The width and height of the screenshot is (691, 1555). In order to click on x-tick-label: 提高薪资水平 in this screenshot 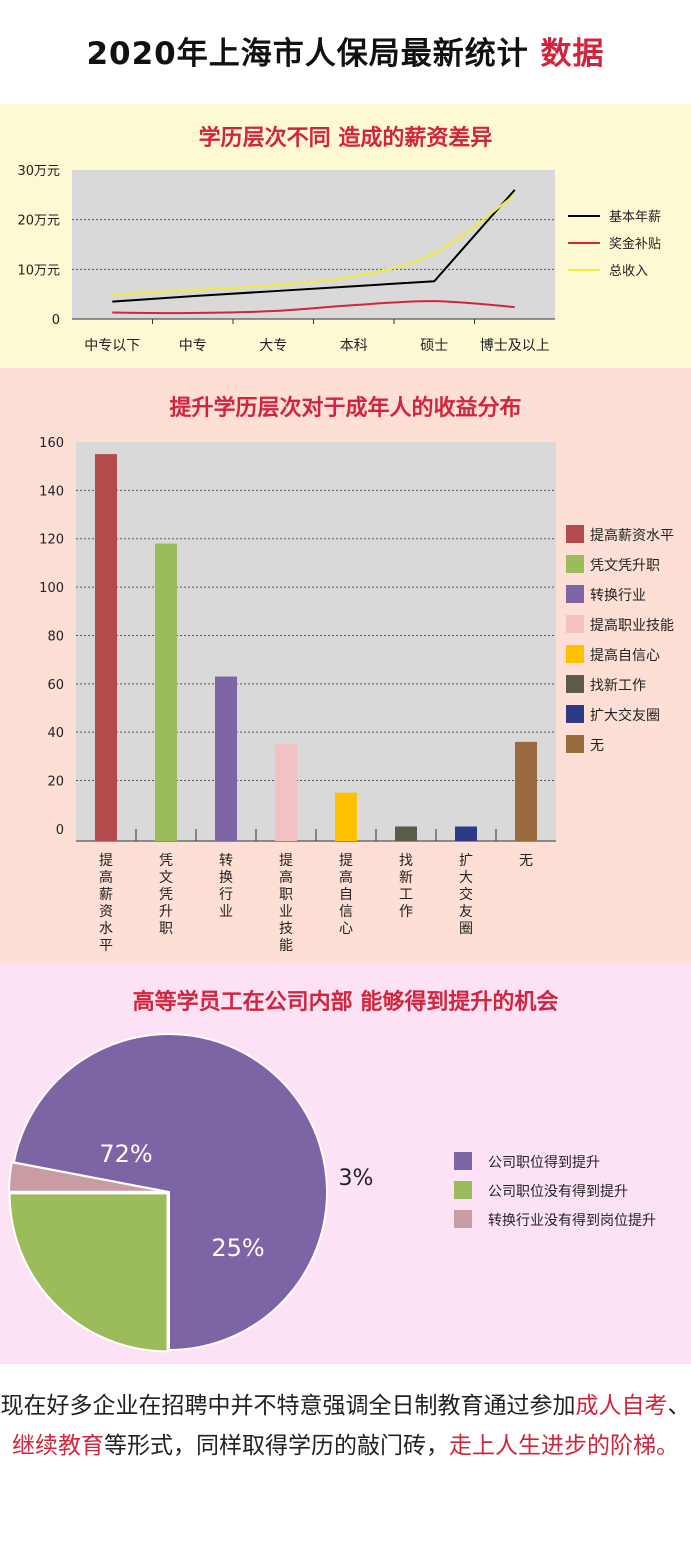, I will do `click(106, 903)`.